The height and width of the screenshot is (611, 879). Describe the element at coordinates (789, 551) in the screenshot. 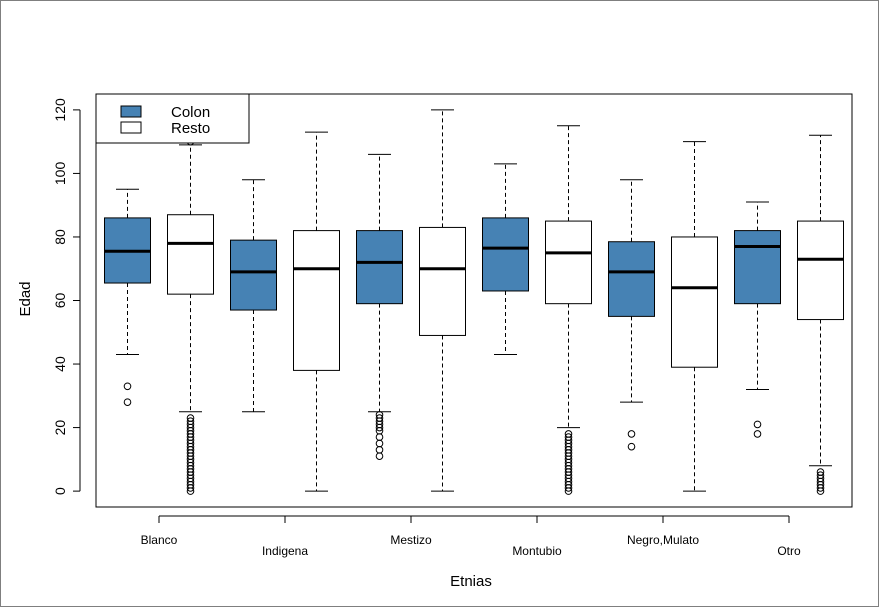

I see `x-tick-label-5: Otro` at that location.